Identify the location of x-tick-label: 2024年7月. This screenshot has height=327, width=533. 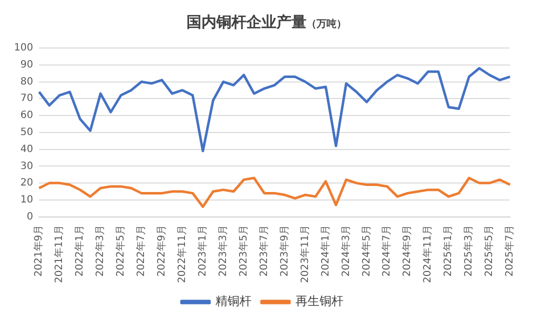
(386, 250).